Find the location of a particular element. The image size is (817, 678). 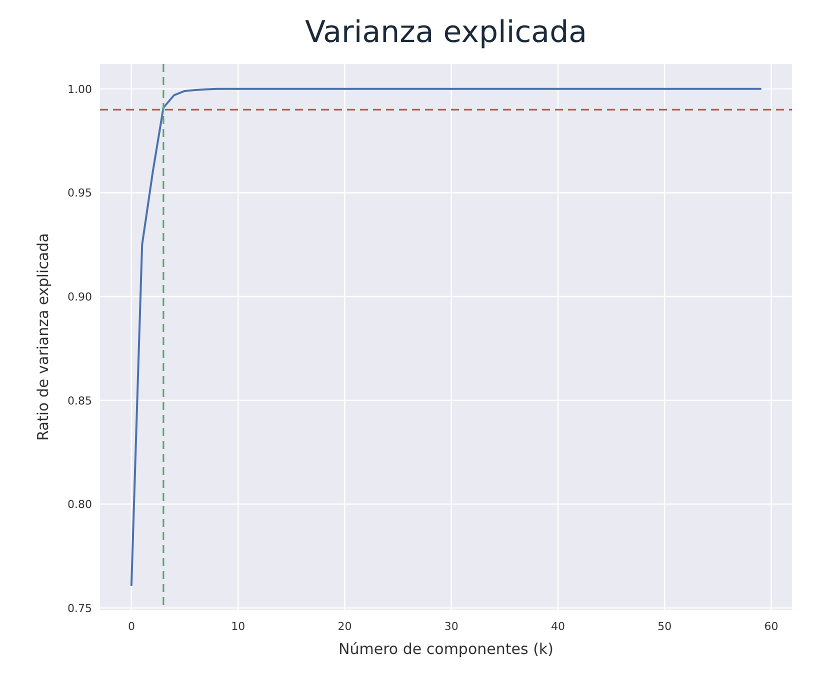

y-tick-label: 0.85 is located at coordinates (80, 401).